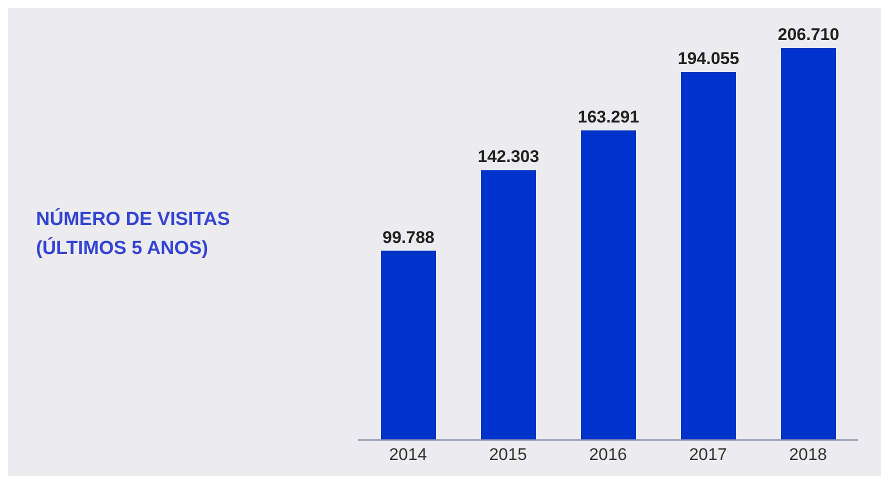 This screenshot has width=881, height=480. Describe the element at coordinates (133, 234) in the screenshot. I see `text: NÚMERO DE VISITAS (ÚLTIMOS 5 ANOS)` at that location.